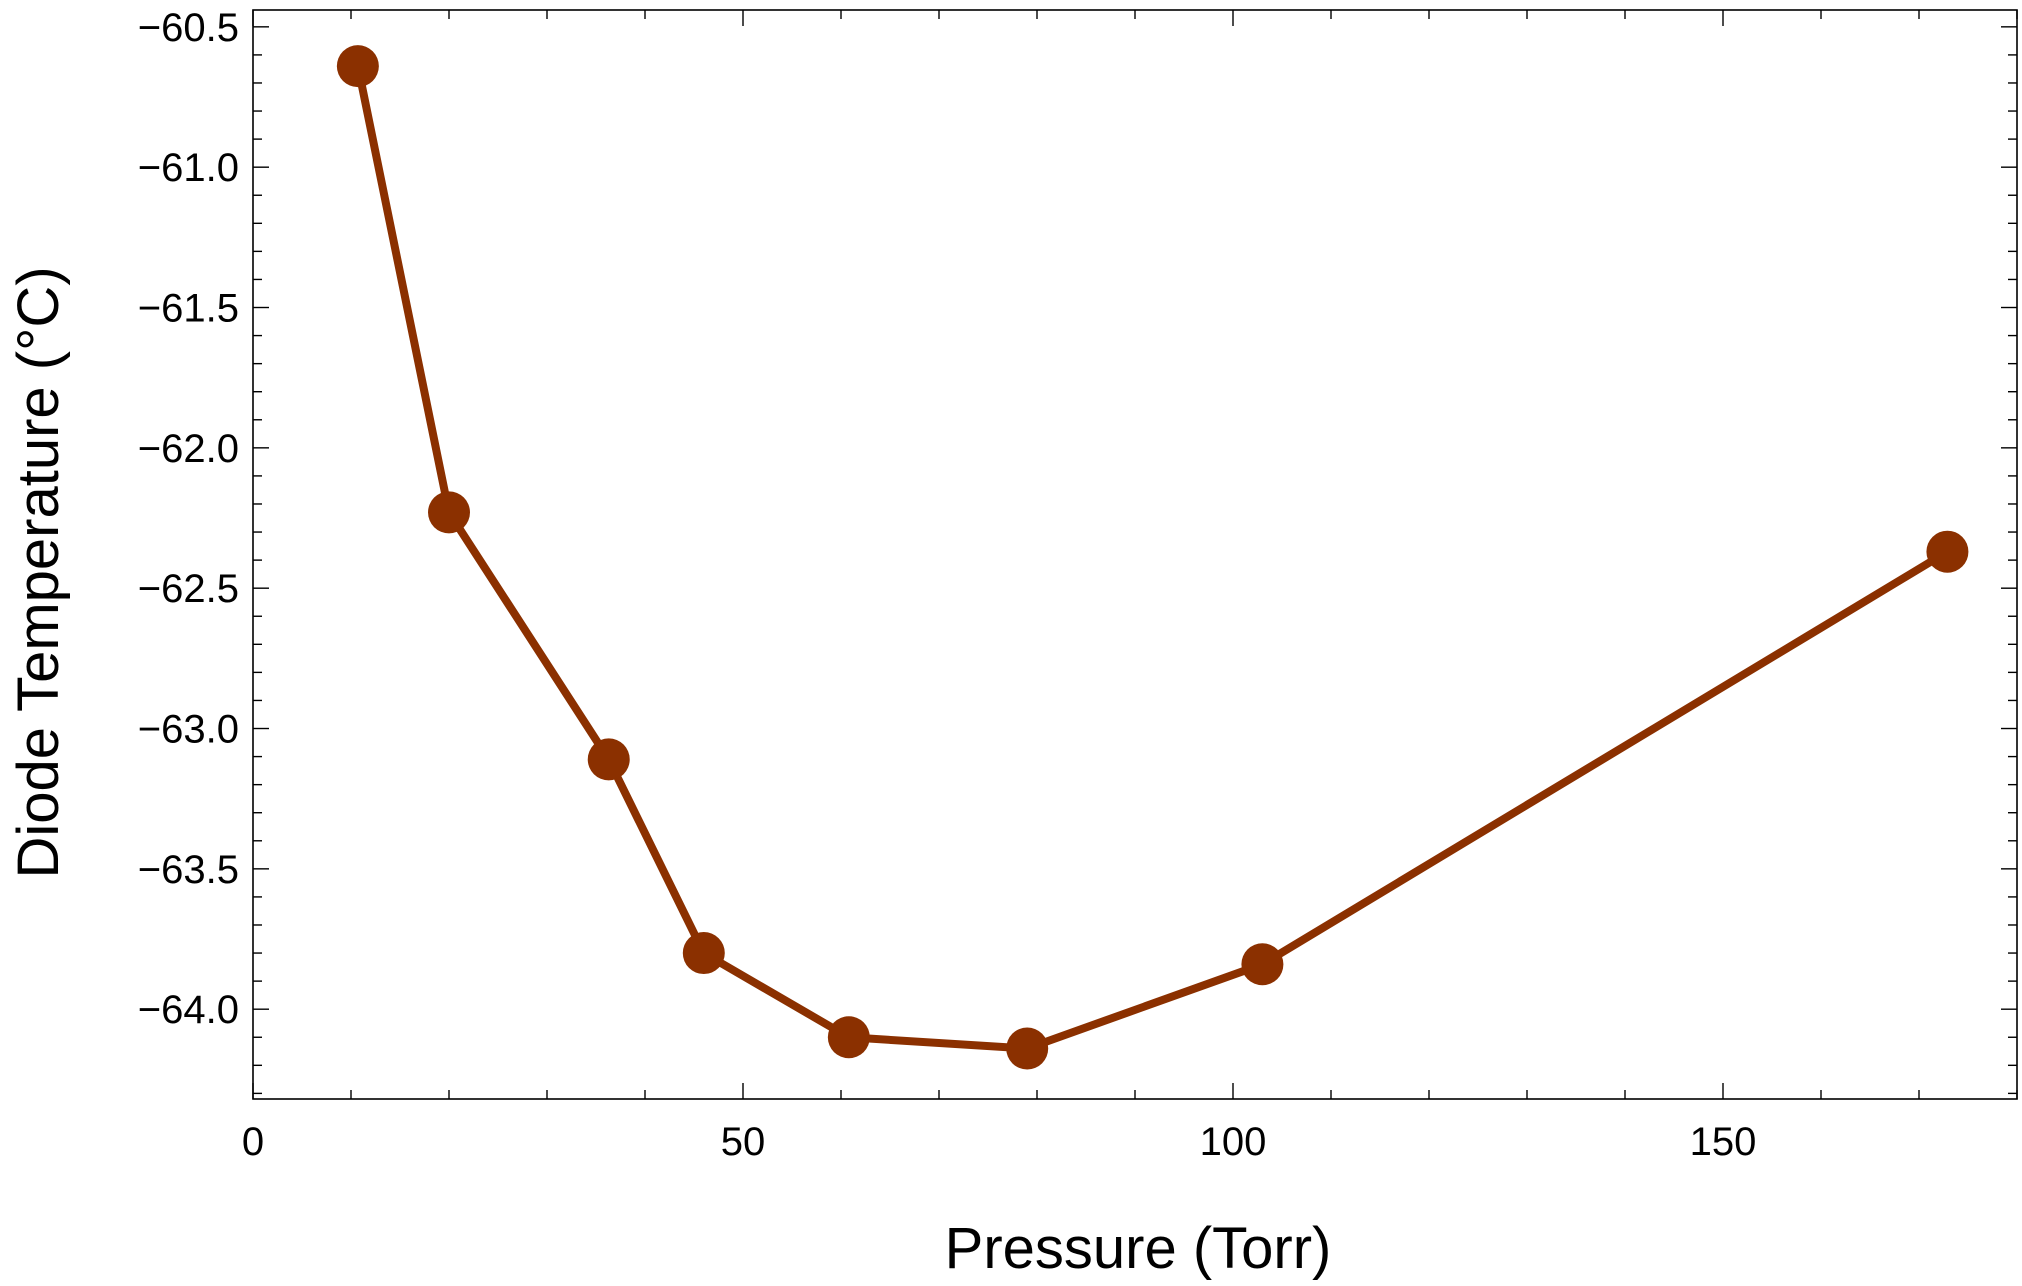 The height and width of the screenshot is (1286, 2022). What do you see at coordinates (188, 1010) in the screenshot?
I see `y-tick-label: −64.0` at bounding box center [188, 1010].